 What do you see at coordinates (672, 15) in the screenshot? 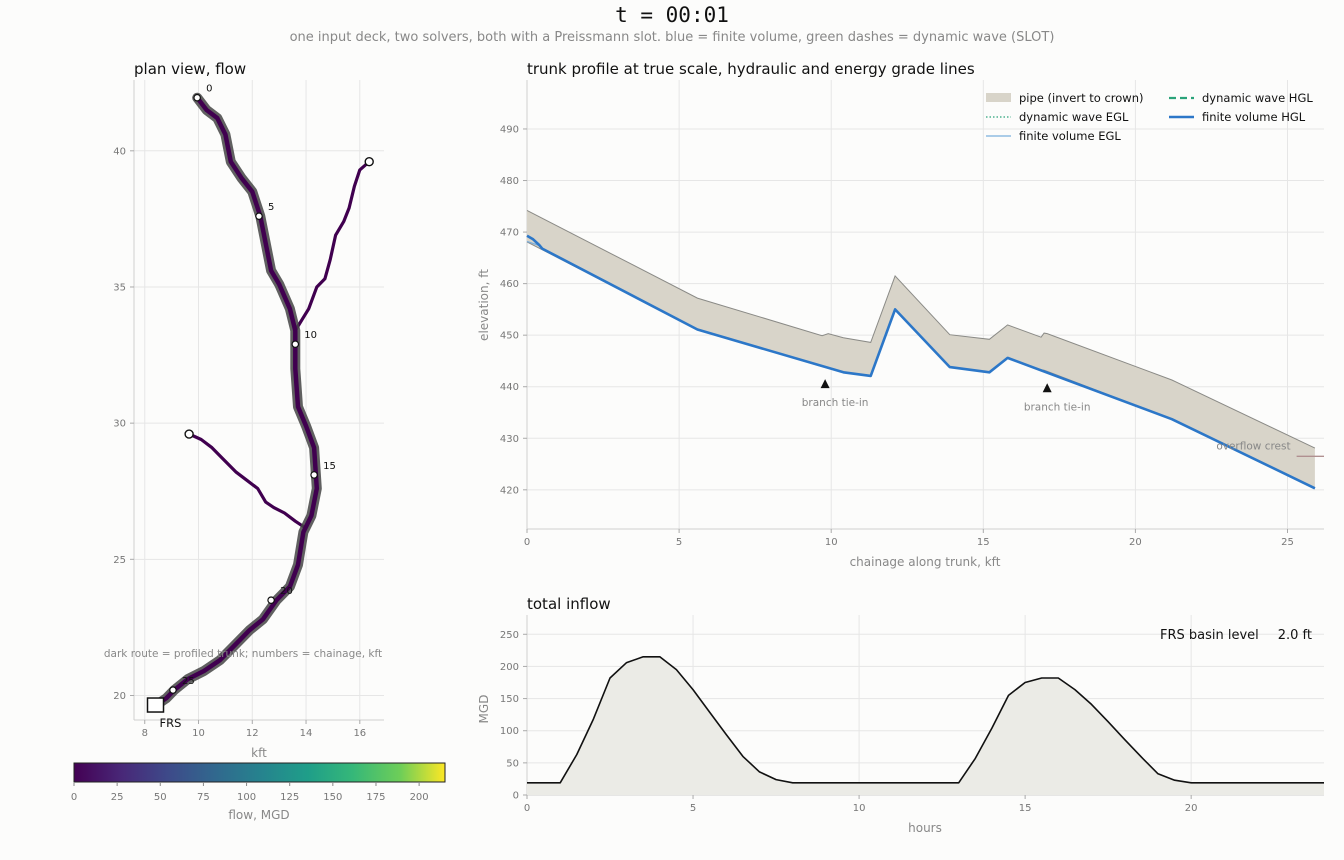
I see `figure-title: t = 00:01` at bounding box center [672, 15].